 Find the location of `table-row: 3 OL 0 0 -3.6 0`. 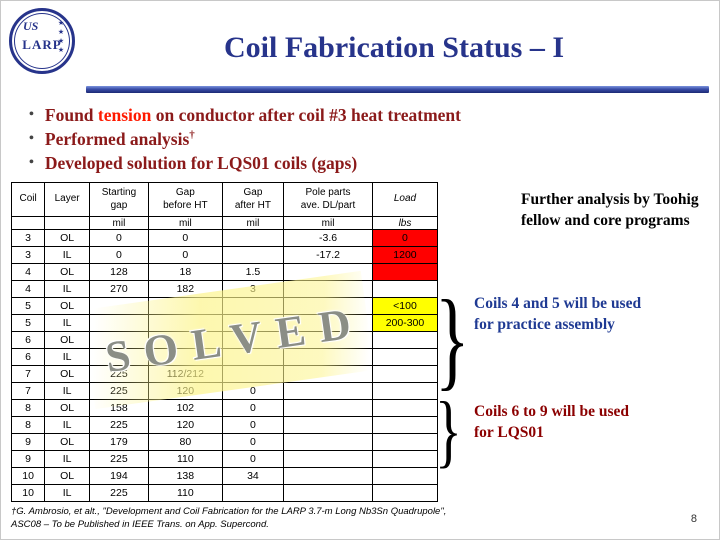

table-row: 3 OL 0 0 -3.6 0 is located at coordinates (224, 238).